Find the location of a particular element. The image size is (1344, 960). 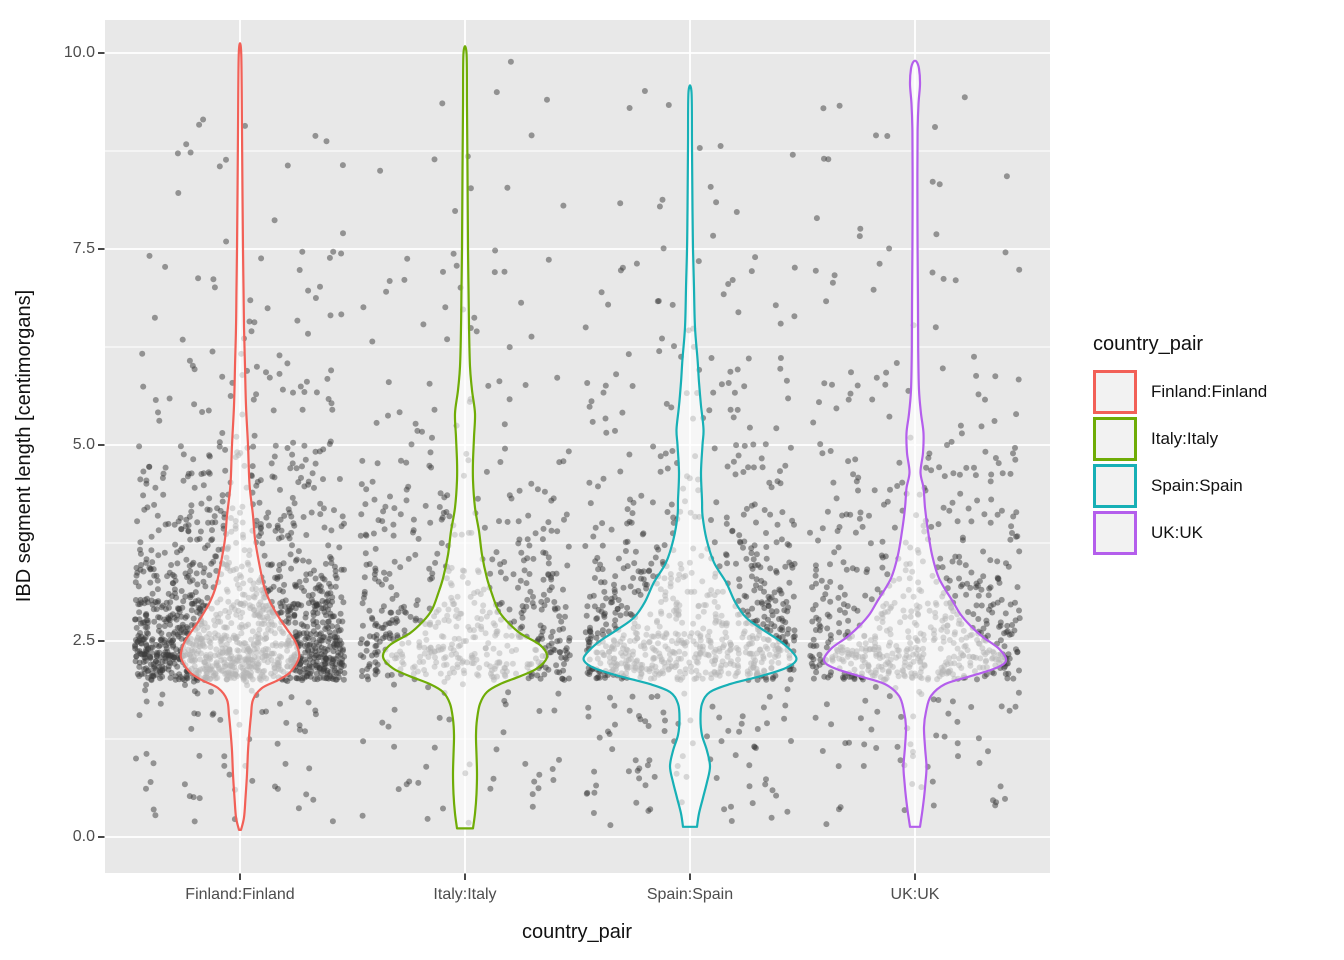

legend-entry-italy: Italy:Italy is located at coordinates (1180, 439).